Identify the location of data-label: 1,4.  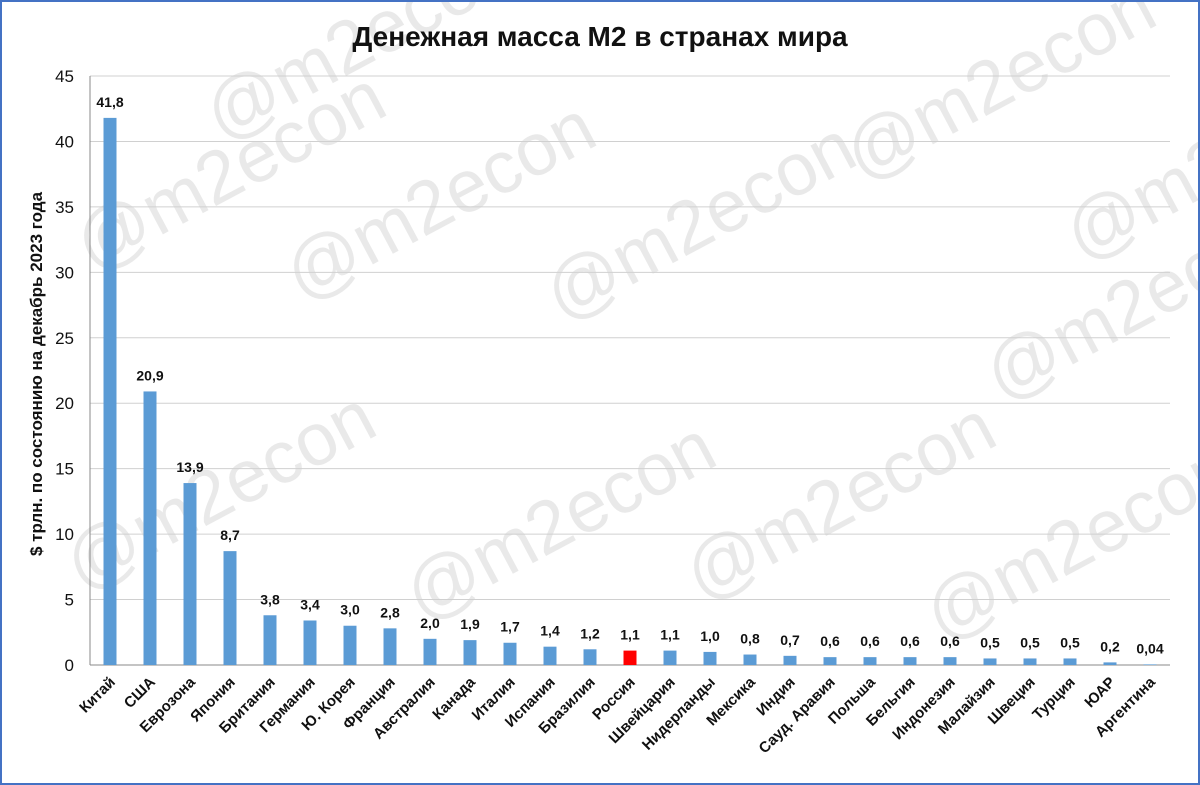
(550, 631).